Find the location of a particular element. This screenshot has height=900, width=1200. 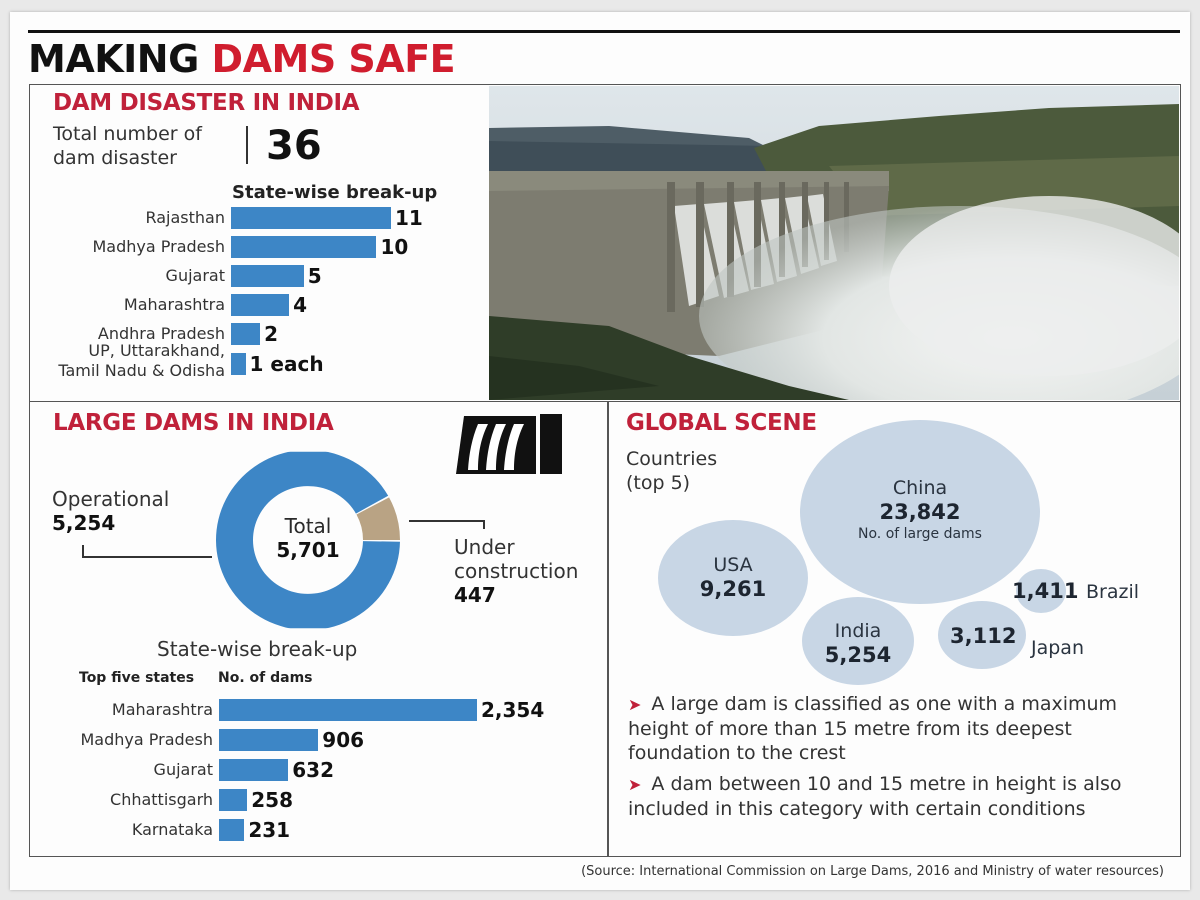

uc-value: 447 is located at coordinates (475, 595).